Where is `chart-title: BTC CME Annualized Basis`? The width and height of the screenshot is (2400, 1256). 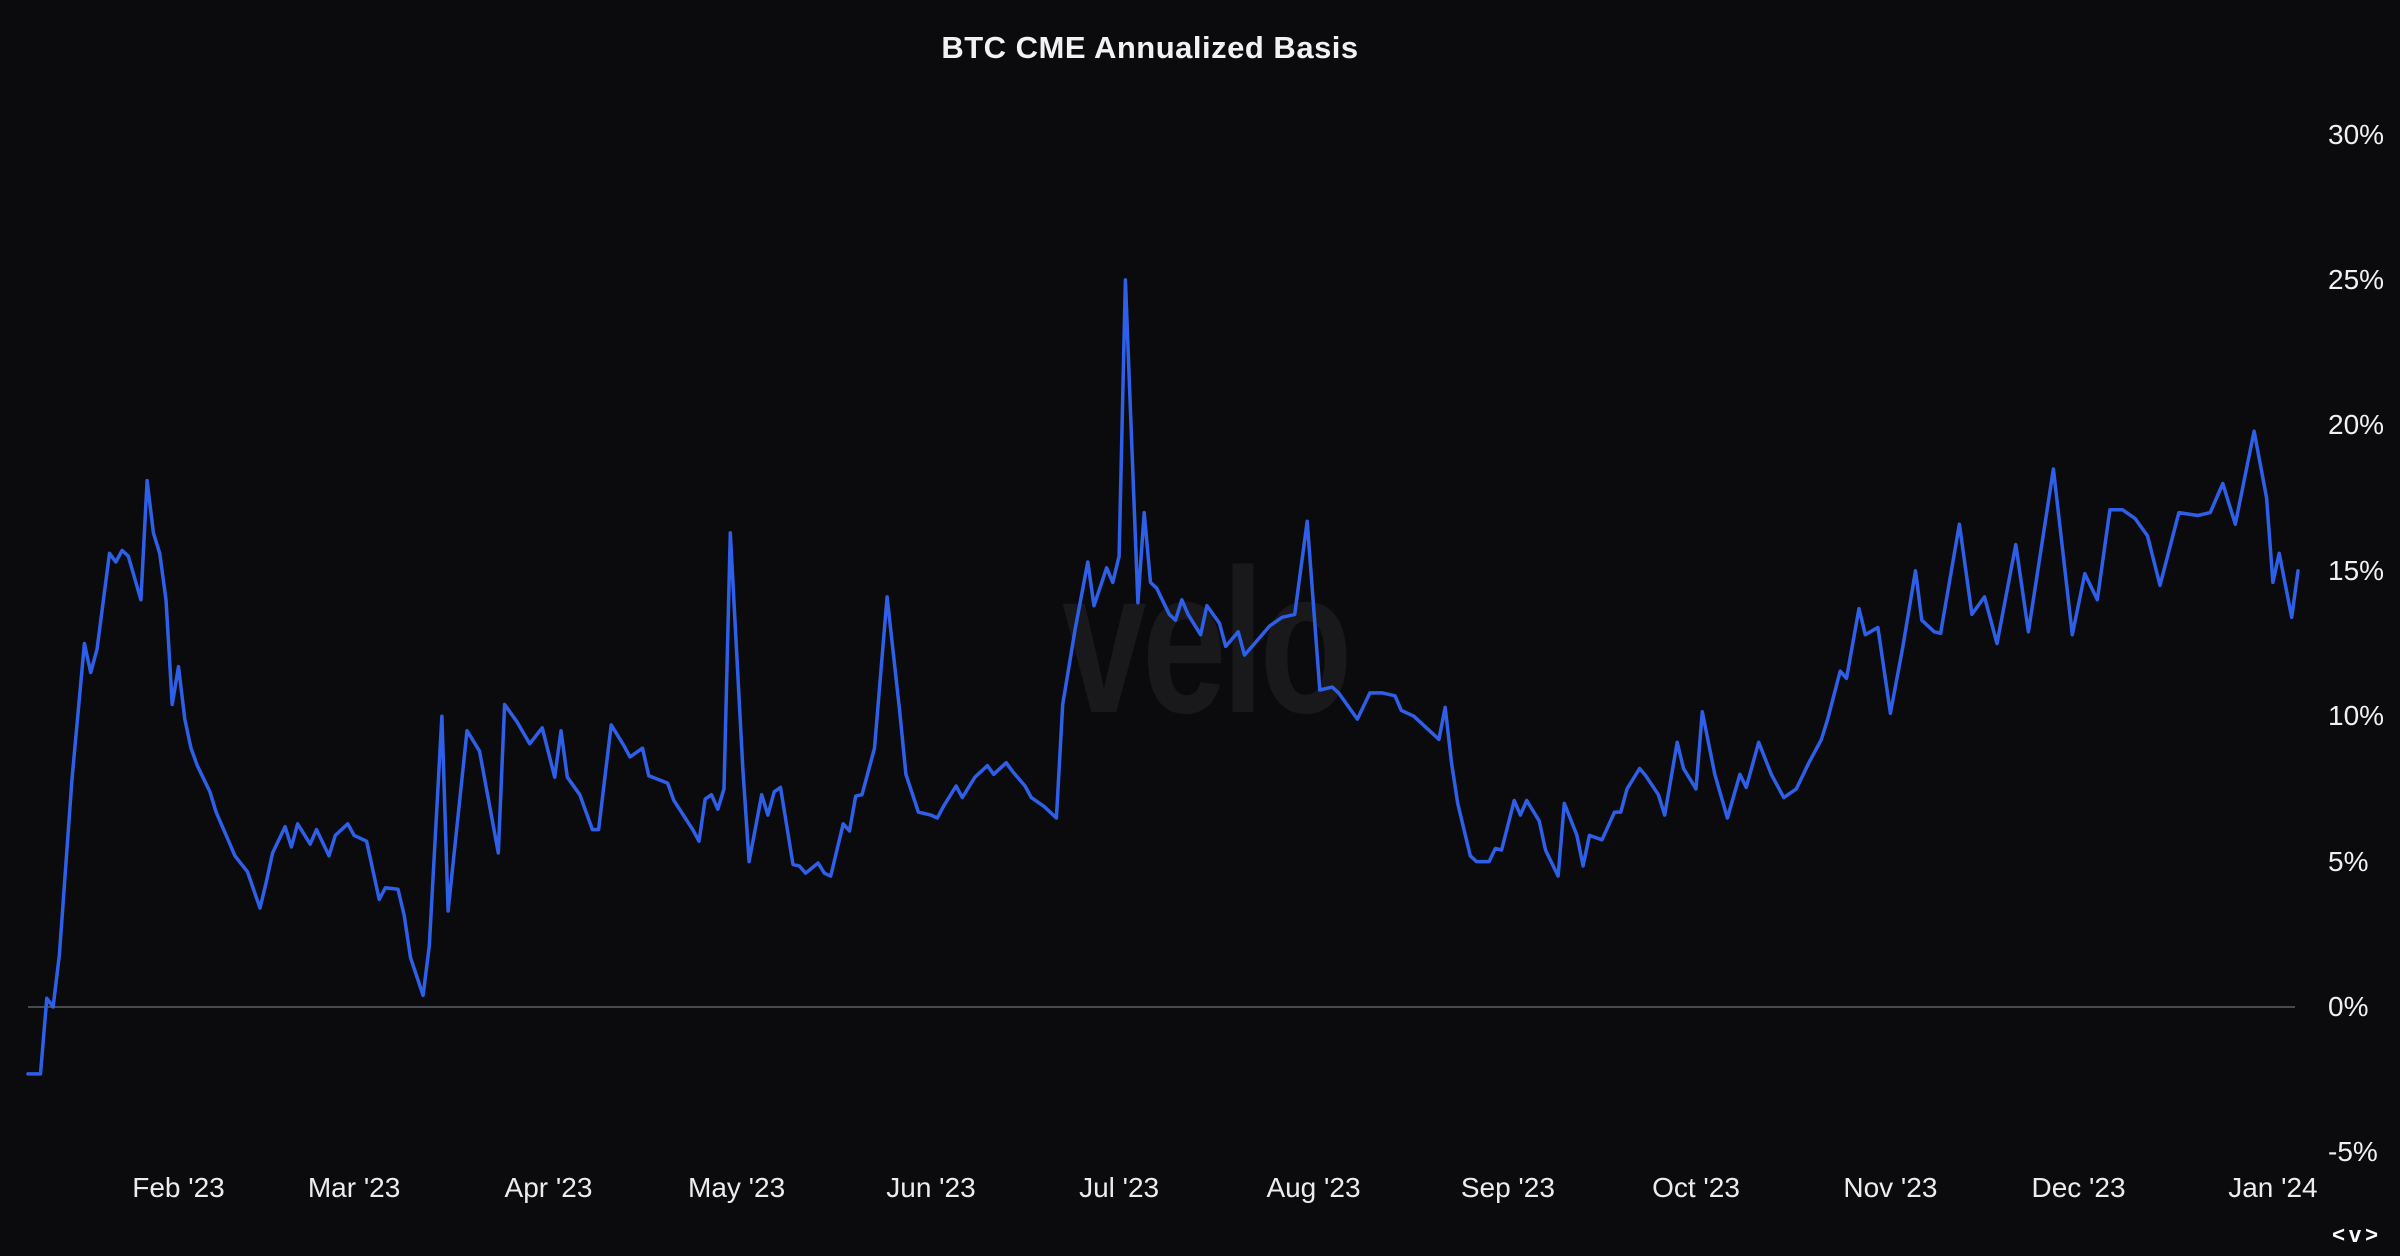 chart-title: BTC CME Annualized Basis is located at coordinates (1150, 47).